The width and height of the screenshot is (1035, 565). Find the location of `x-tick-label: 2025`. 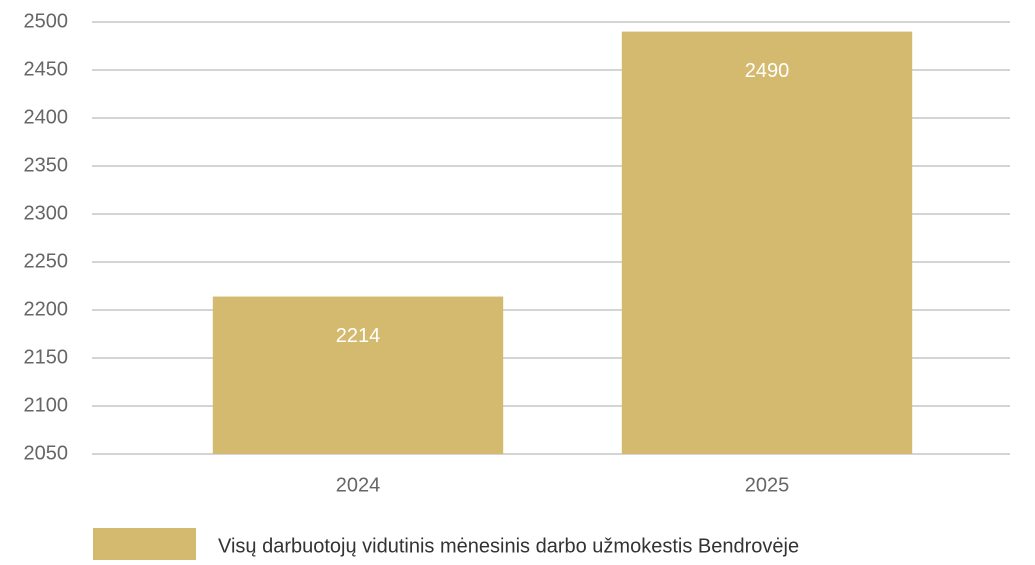

x-tick-label: 2025 is located at coordinates (767, 485).